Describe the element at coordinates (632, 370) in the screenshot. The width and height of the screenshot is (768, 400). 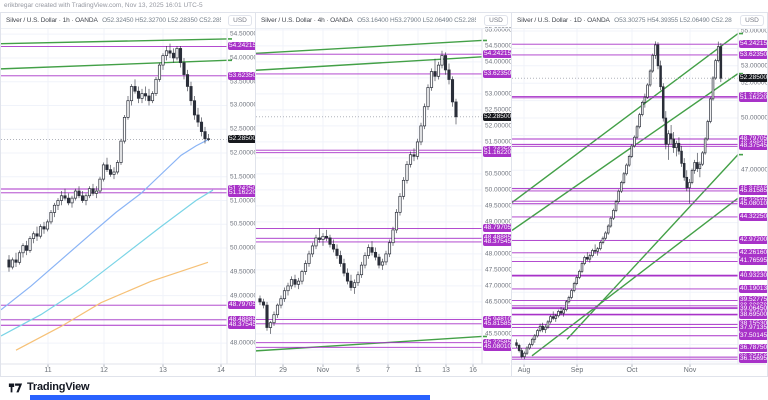
I see `time-axis-label: Oct` at that location.